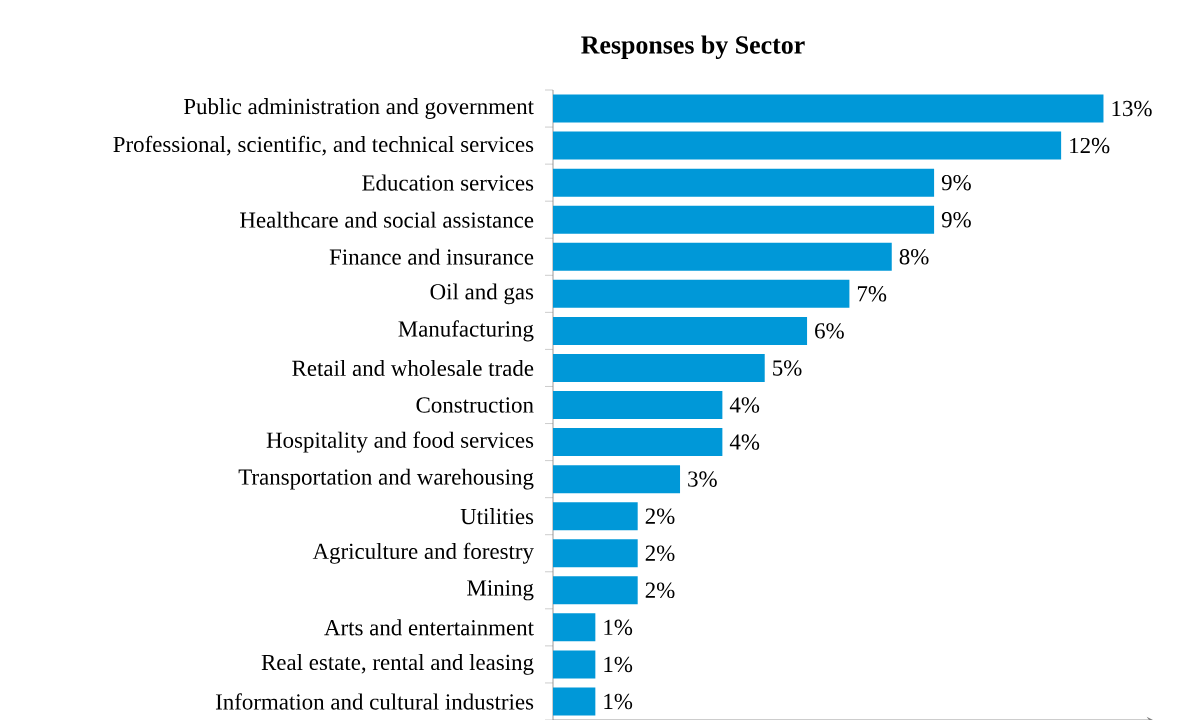 The height and width of the screenshot is (720, 1183). What do you see at coordinates (914, 257) in the screenshot?
I see `data-label: 8%` at bounding box center [914, 257].